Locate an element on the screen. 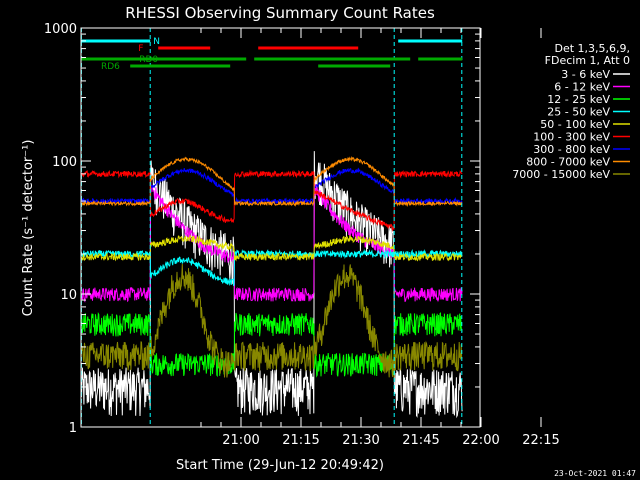 This screenshot has height=480, width=640. flag-label: RD6 is located at coordinates (110, 67).